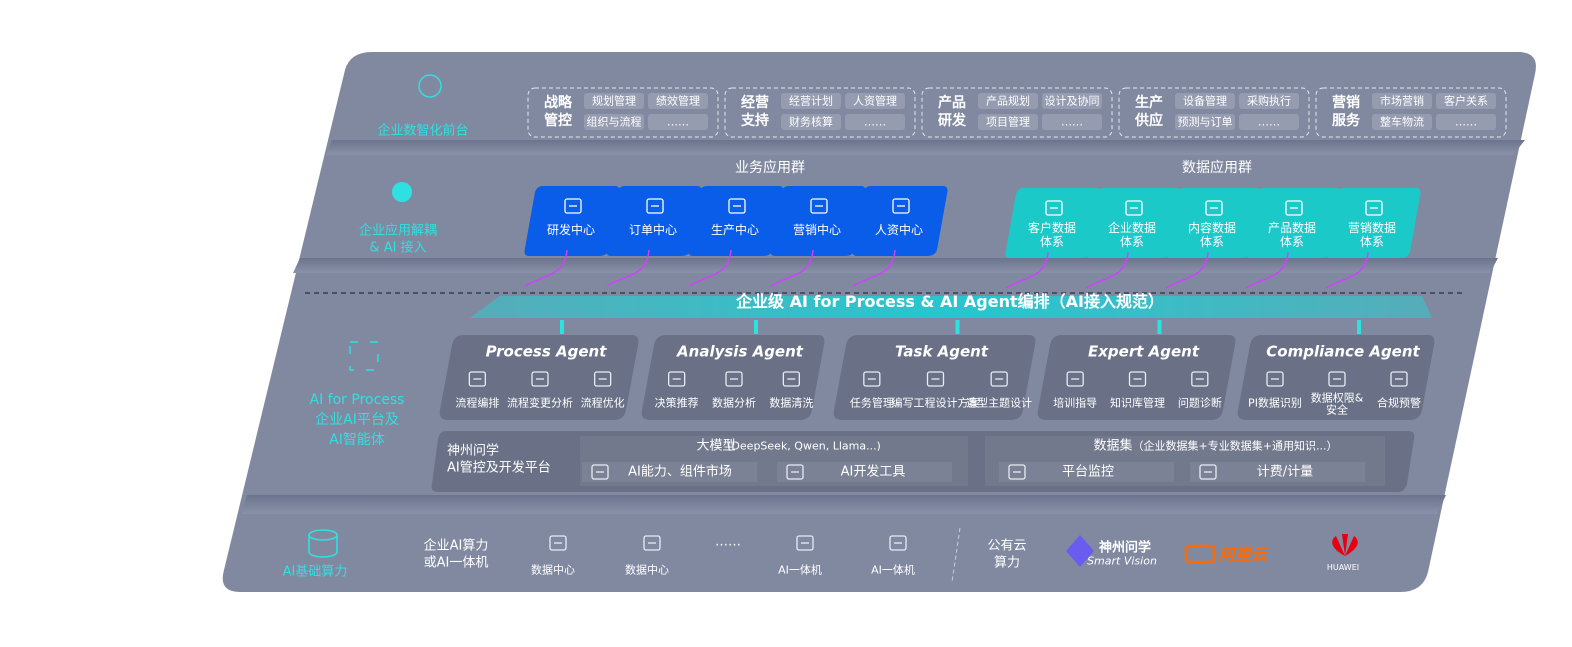  Describe the element at coordinates (1185, 461) in the screenshot. I see `section-box` at that location.